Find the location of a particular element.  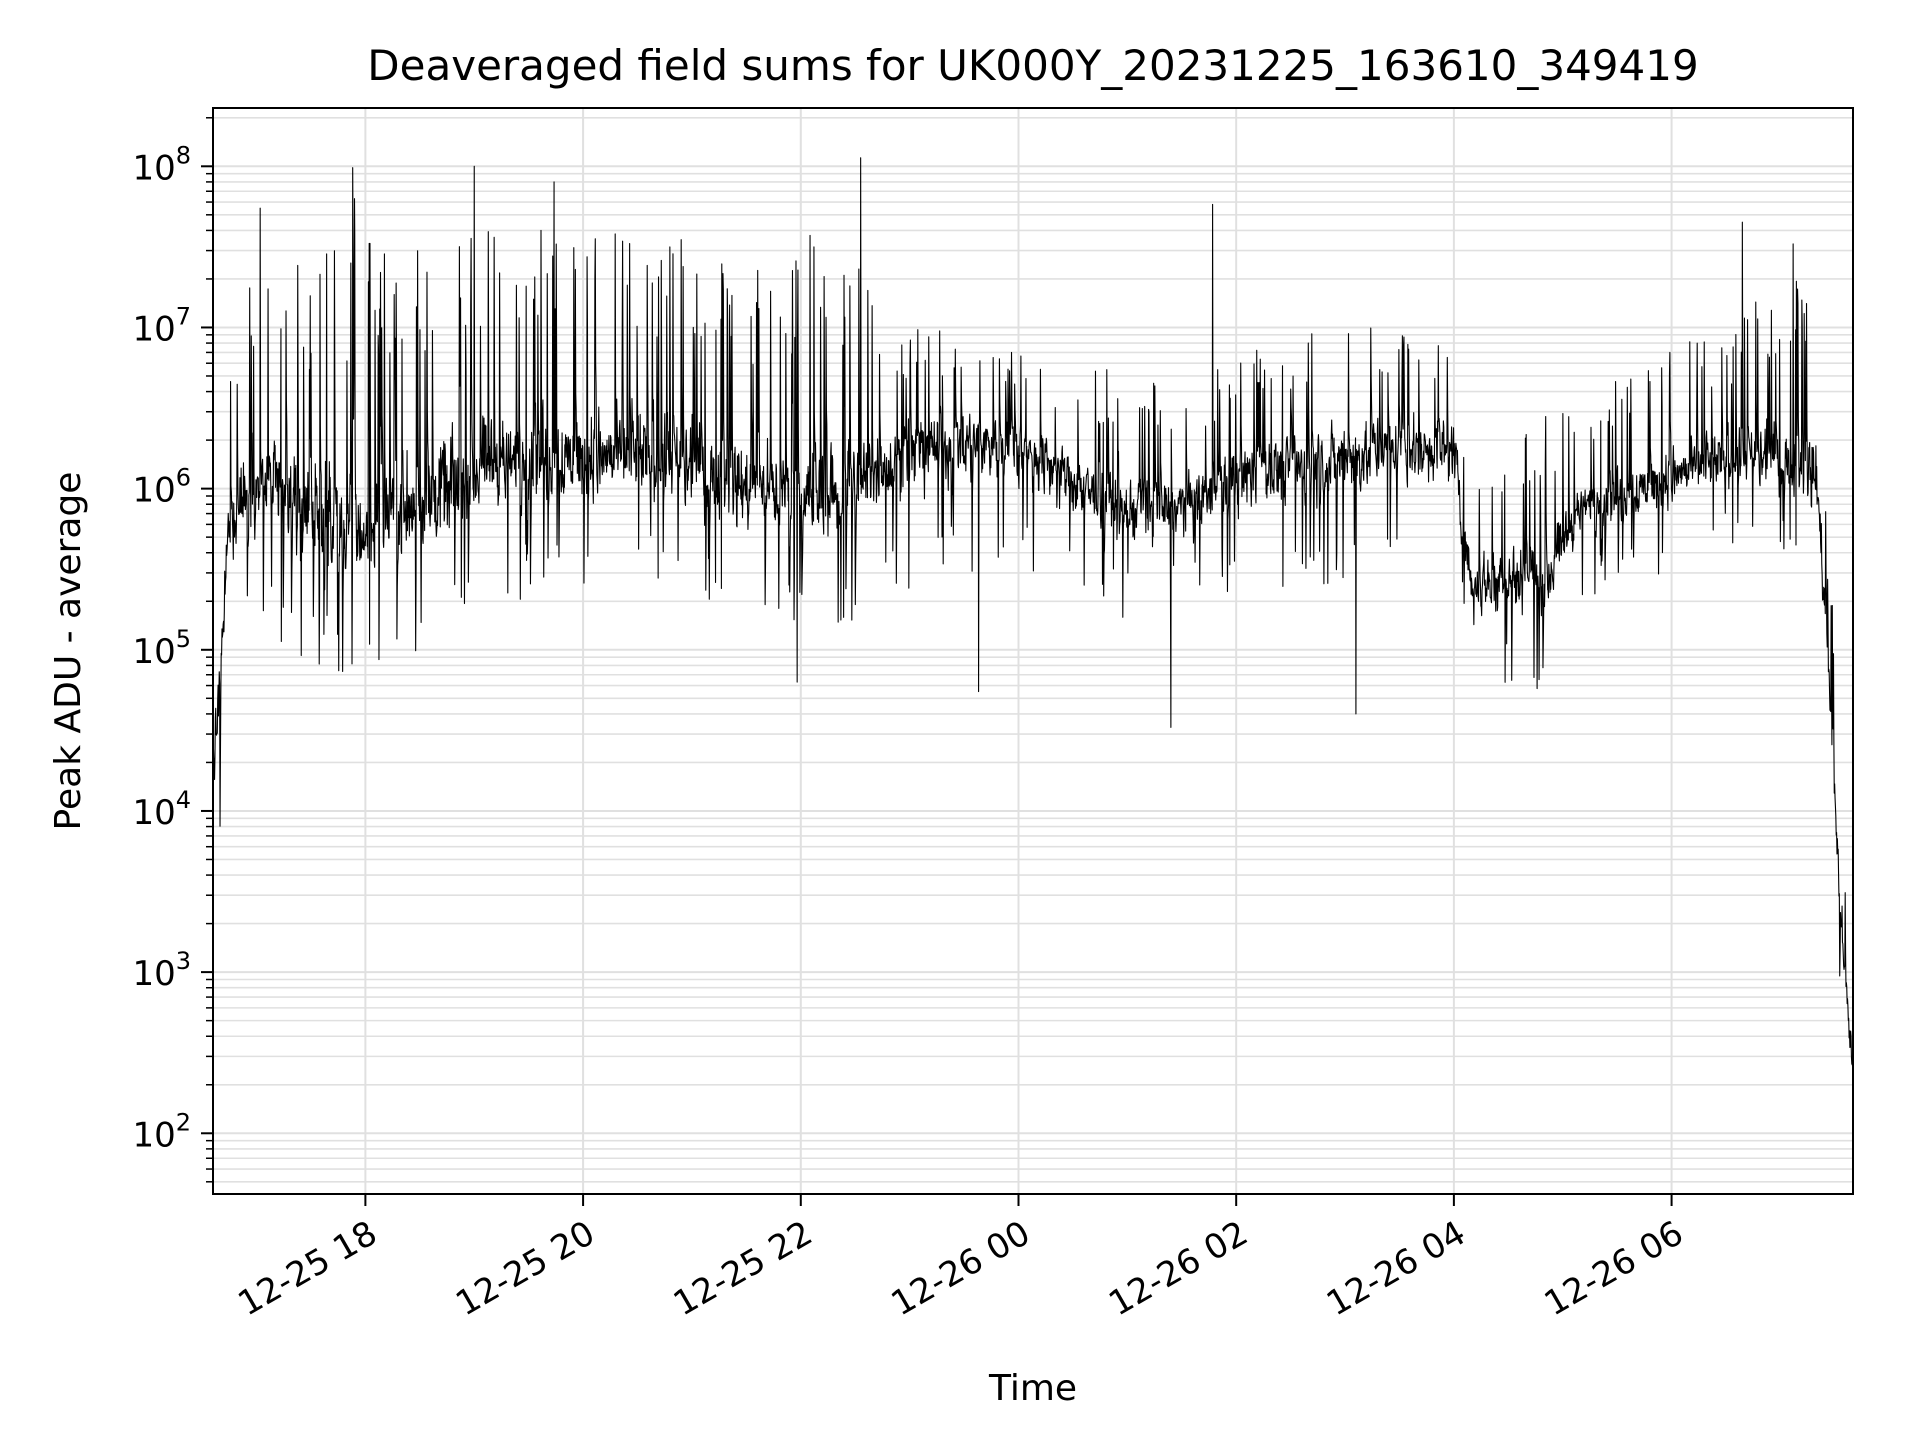

y-axis: 10² 10³ 10⁴ 10⁵ 10⁶ 10⁷ 10⁸ is located at coordinates (172, 650).